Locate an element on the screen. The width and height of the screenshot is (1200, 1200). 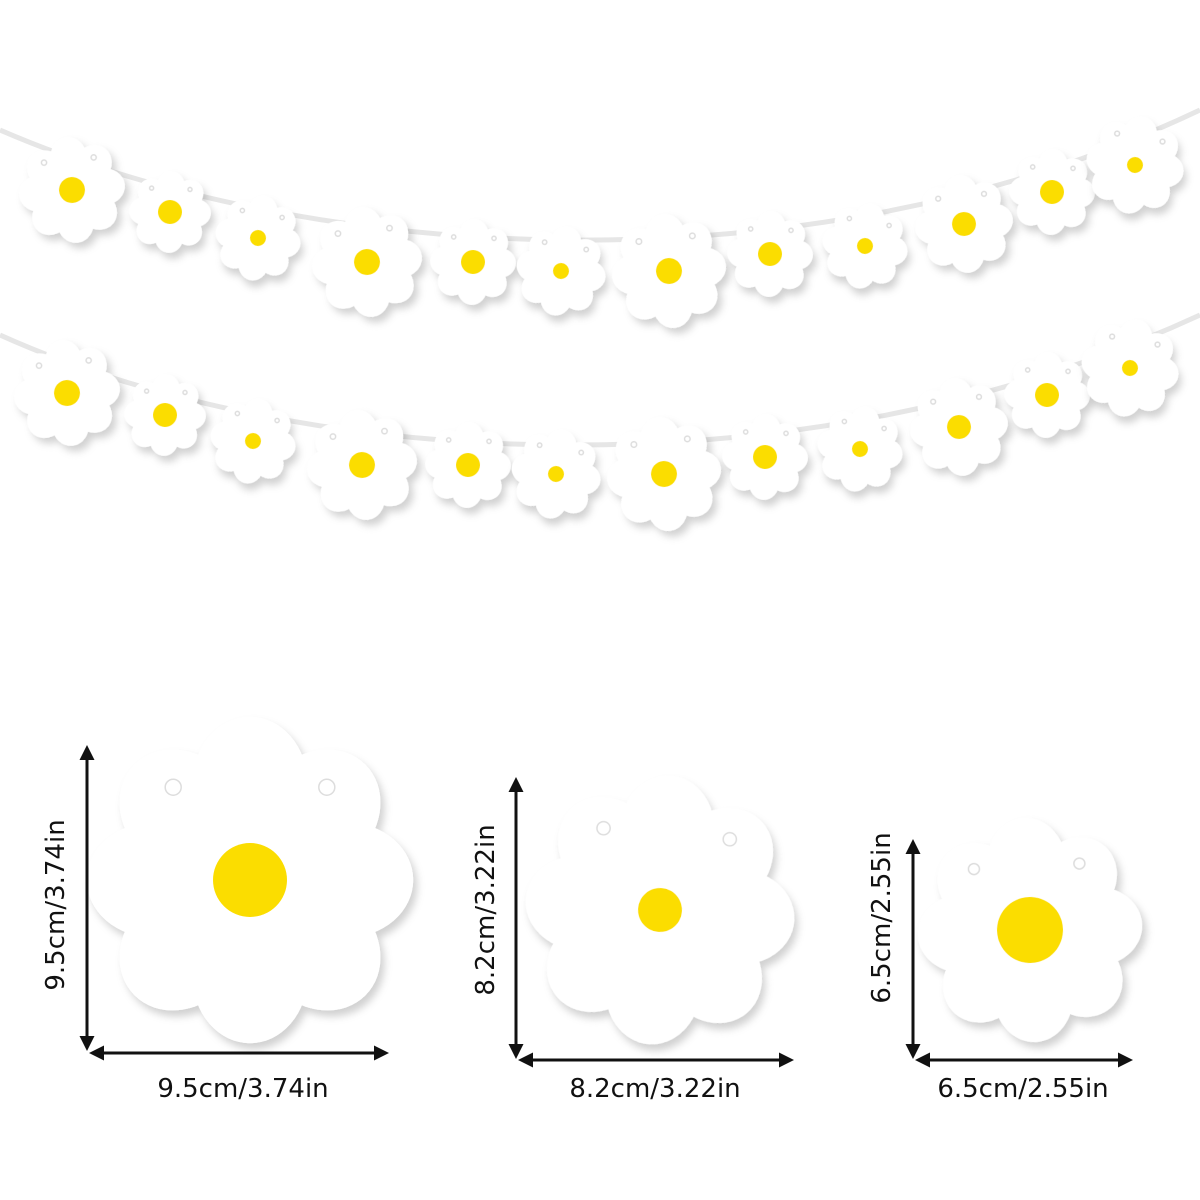
width-label: 6.5cm/2.55in is located at coordinates (1022, 1089).